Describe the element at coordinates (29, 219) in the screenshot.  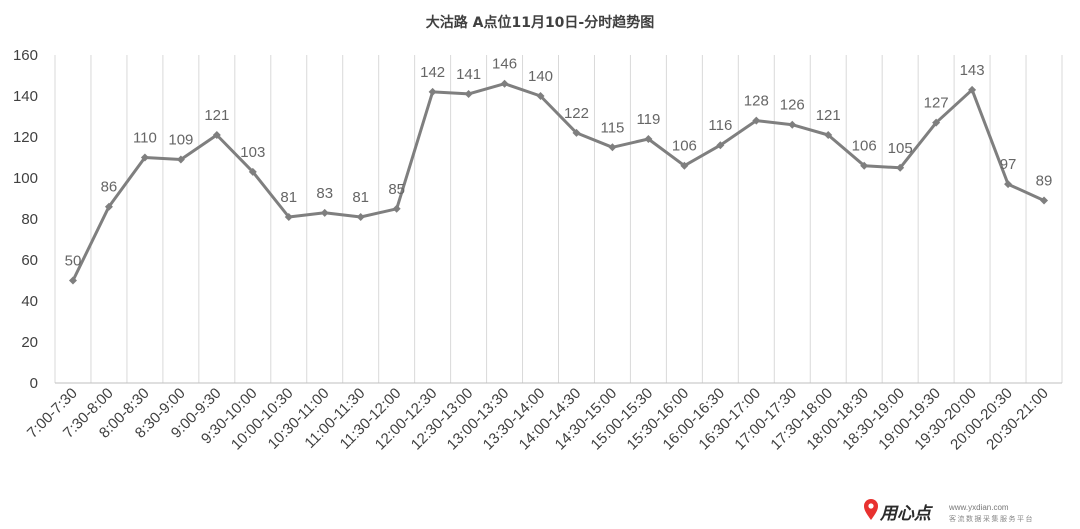
I see `y-tick-label: 80` at that location.